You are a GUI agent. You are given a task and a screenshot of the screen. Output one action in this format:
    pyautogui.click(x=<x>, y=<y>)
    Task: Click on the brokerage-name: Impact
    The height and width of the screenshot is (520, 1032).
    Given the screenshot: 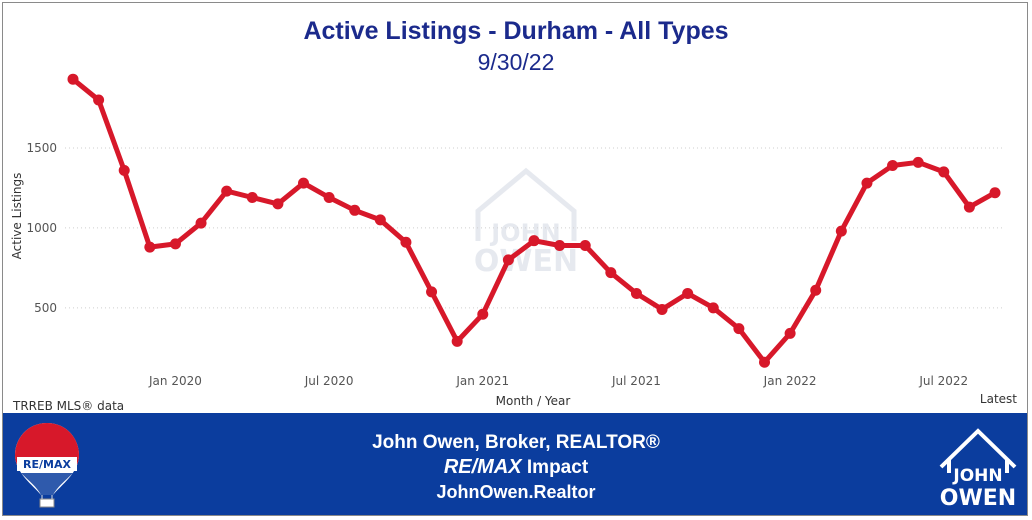 What is the action you would take?
    pyautogui.click(x=555, y=467)
    